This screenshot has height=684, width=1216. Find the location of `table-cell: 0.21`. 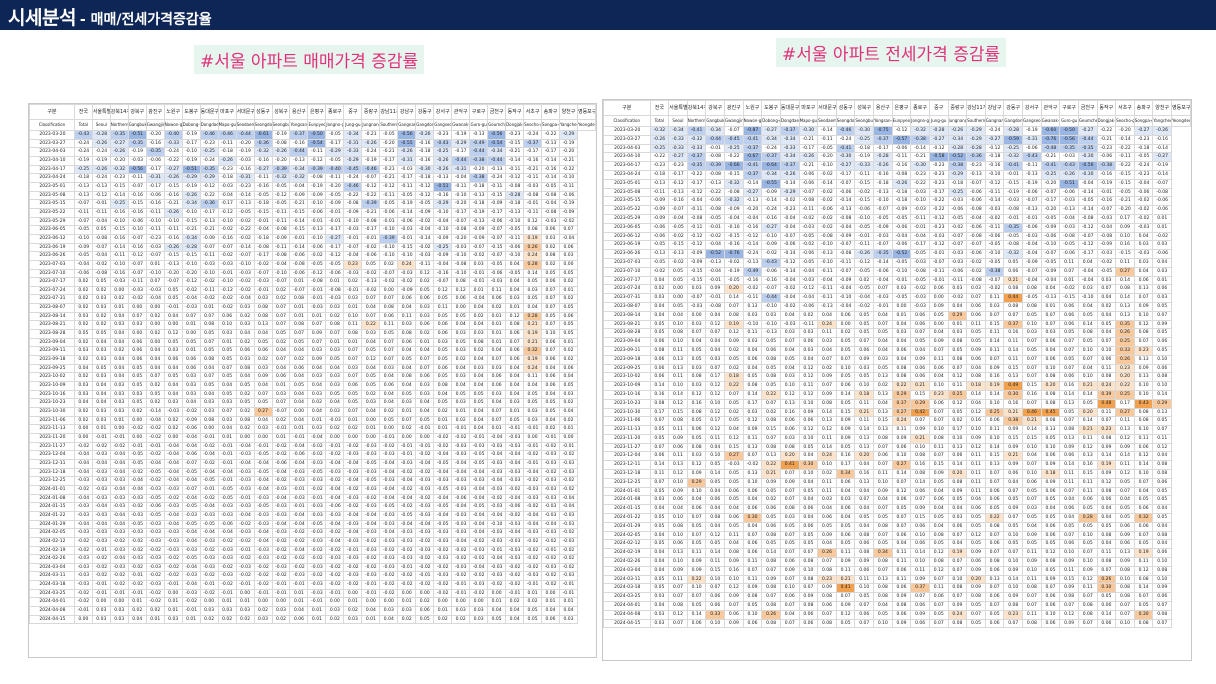

table-cell: 0.21 is located at coordinates (1032, 421).